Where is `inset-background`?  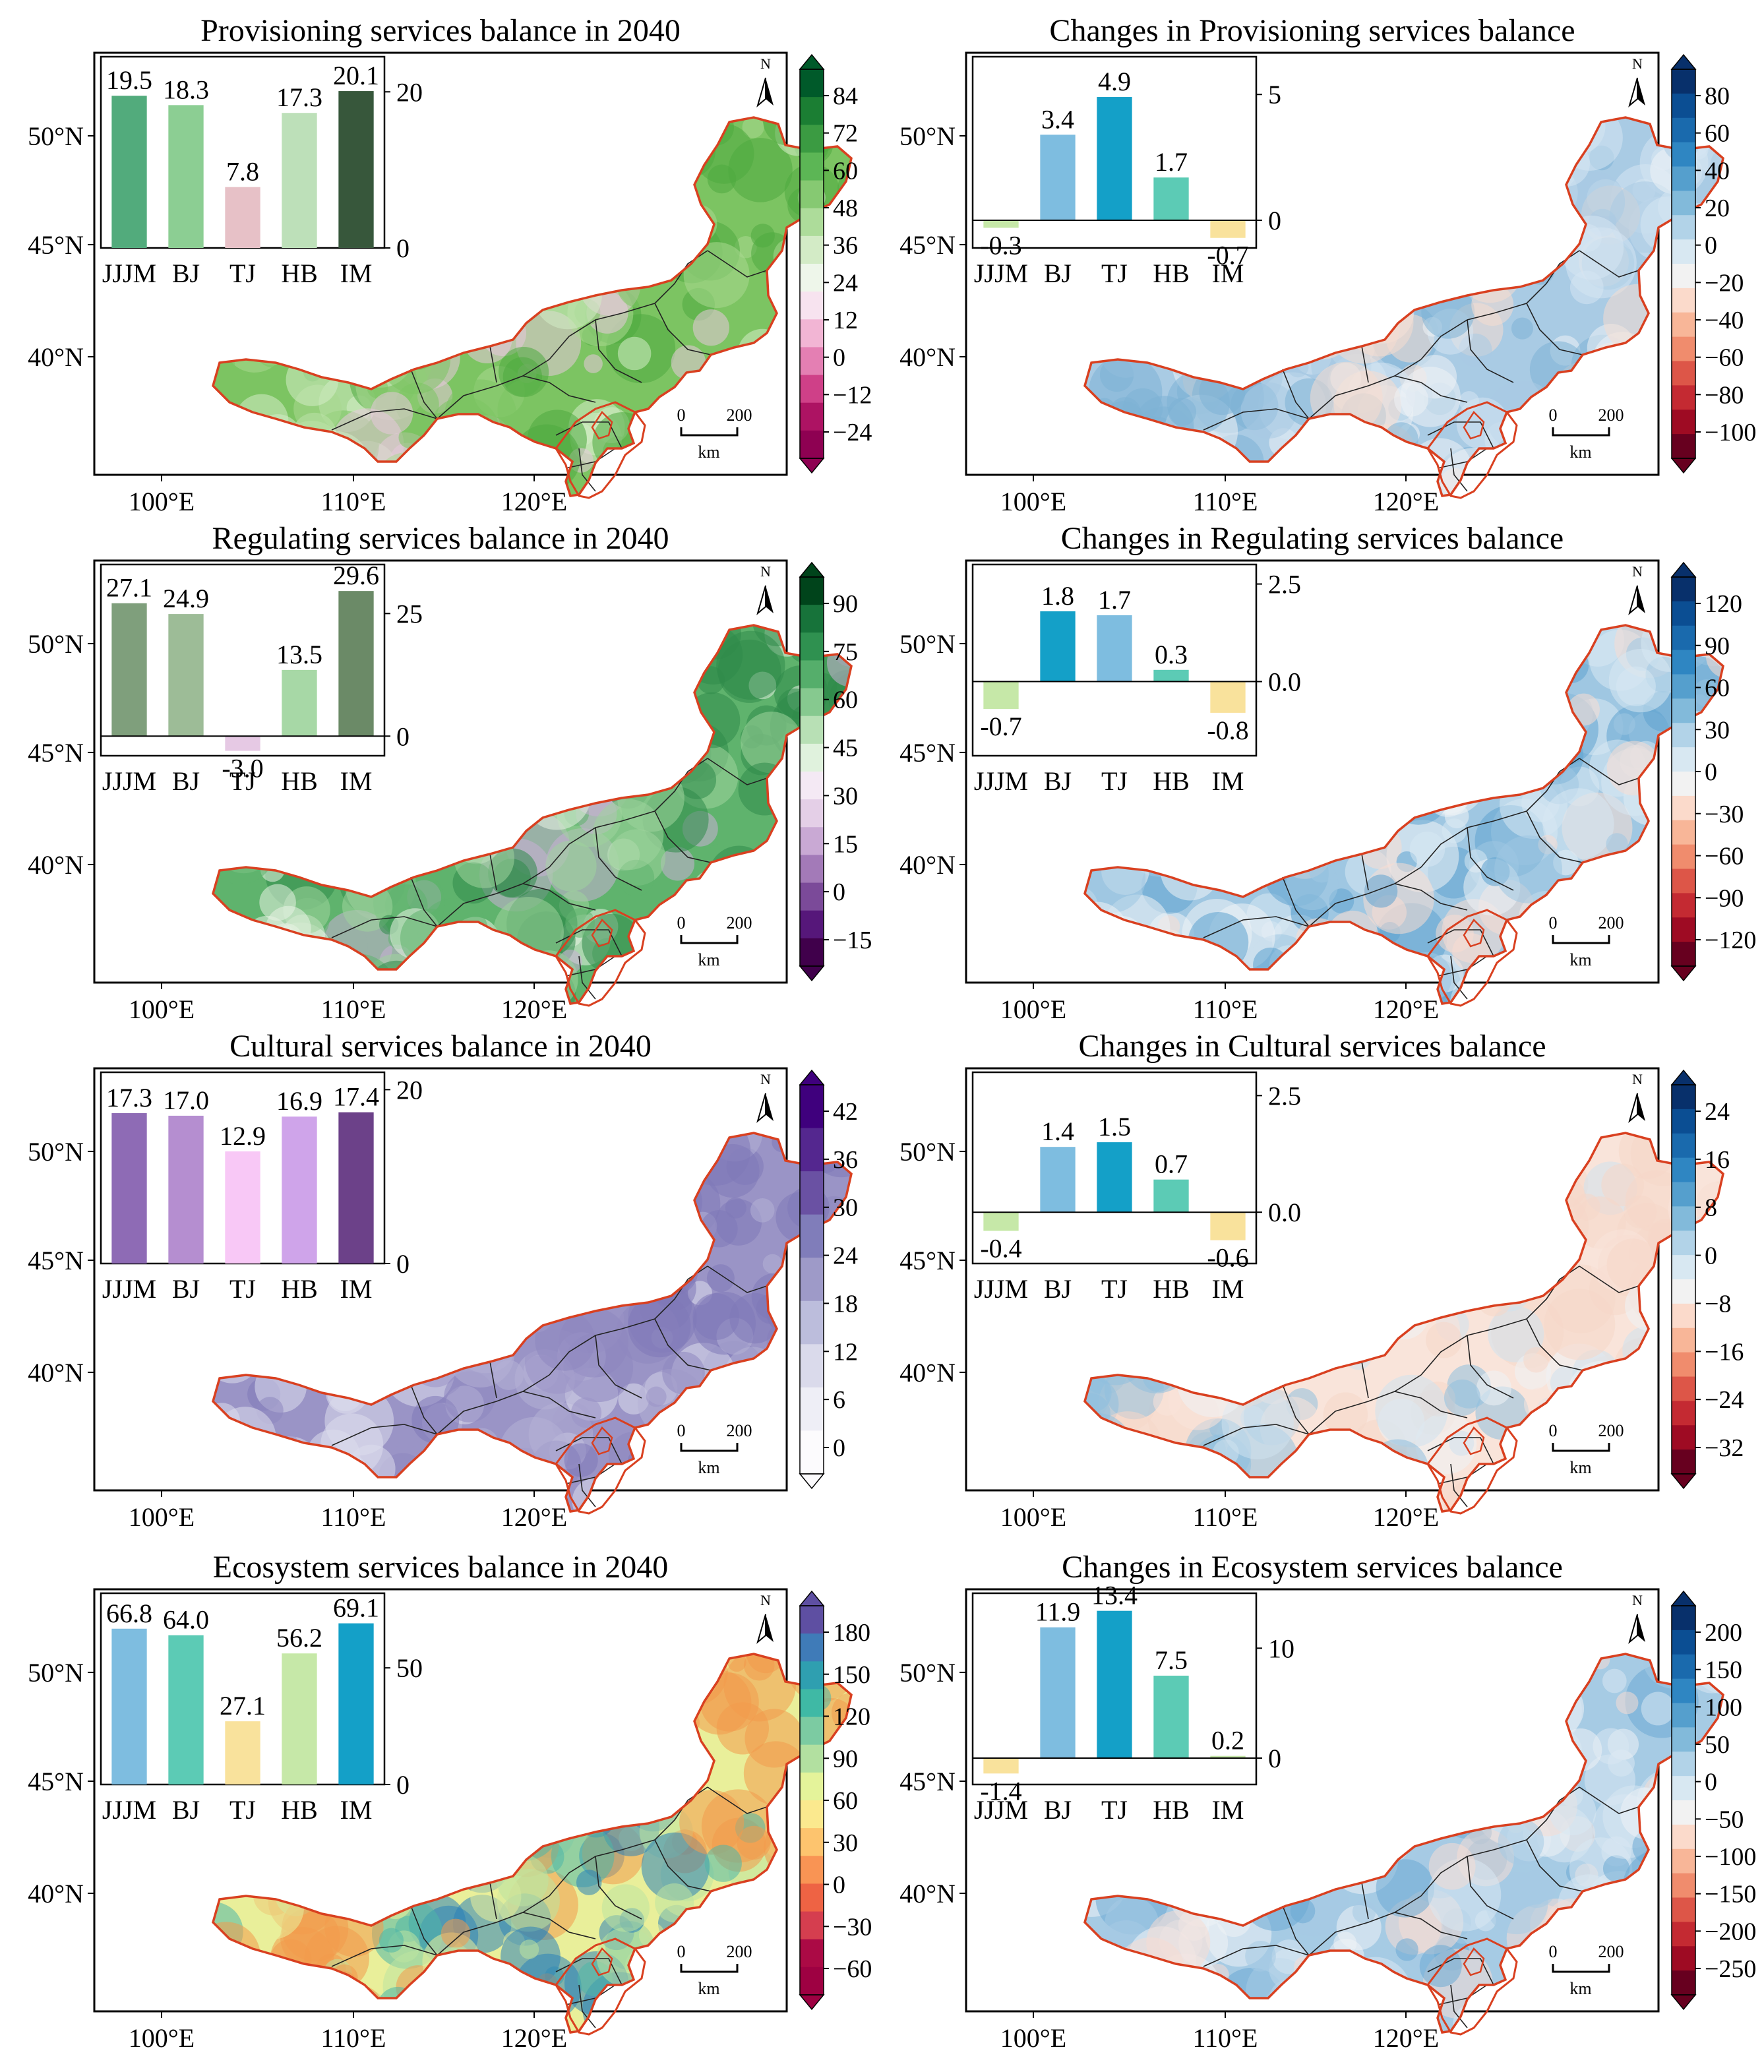
inset-background is located at coordinates (1154, 683).